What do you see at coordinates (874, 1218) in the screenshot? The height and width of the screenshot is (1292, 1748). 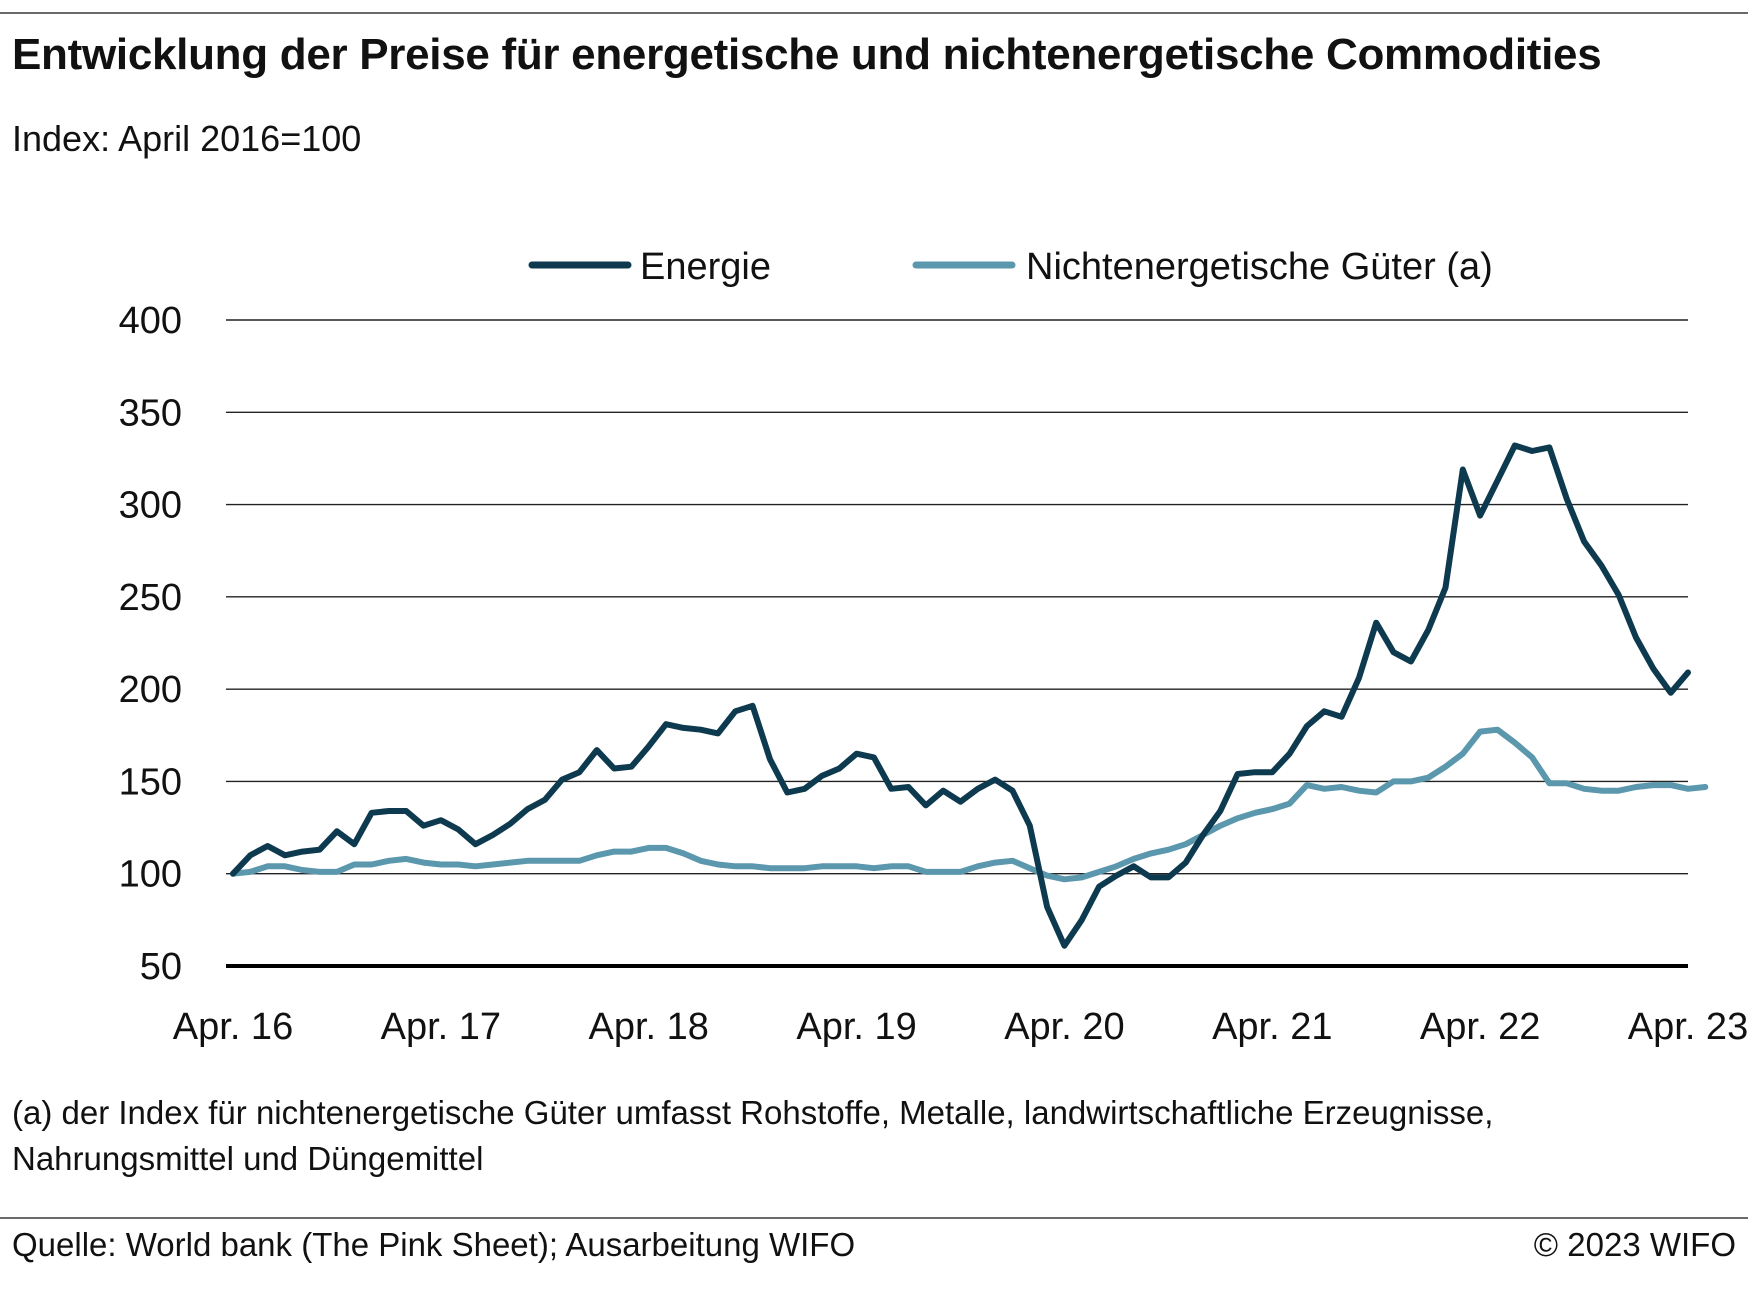 I see `bottom-rule` at bounding box center [874, 1218].